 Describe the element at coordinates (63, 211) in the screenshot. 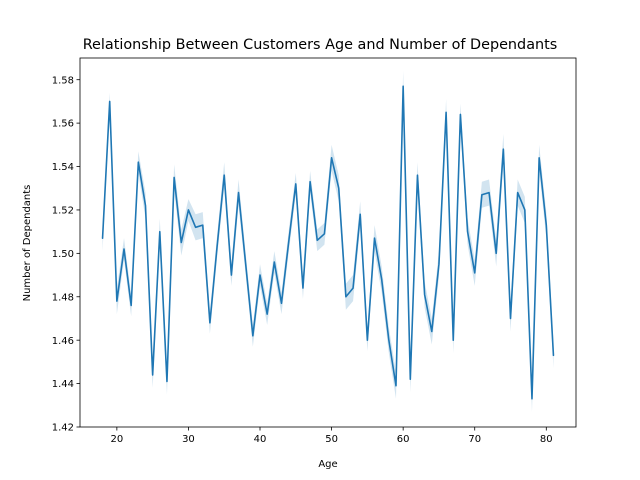

I see `y-tick-label: 1.52` at that location.